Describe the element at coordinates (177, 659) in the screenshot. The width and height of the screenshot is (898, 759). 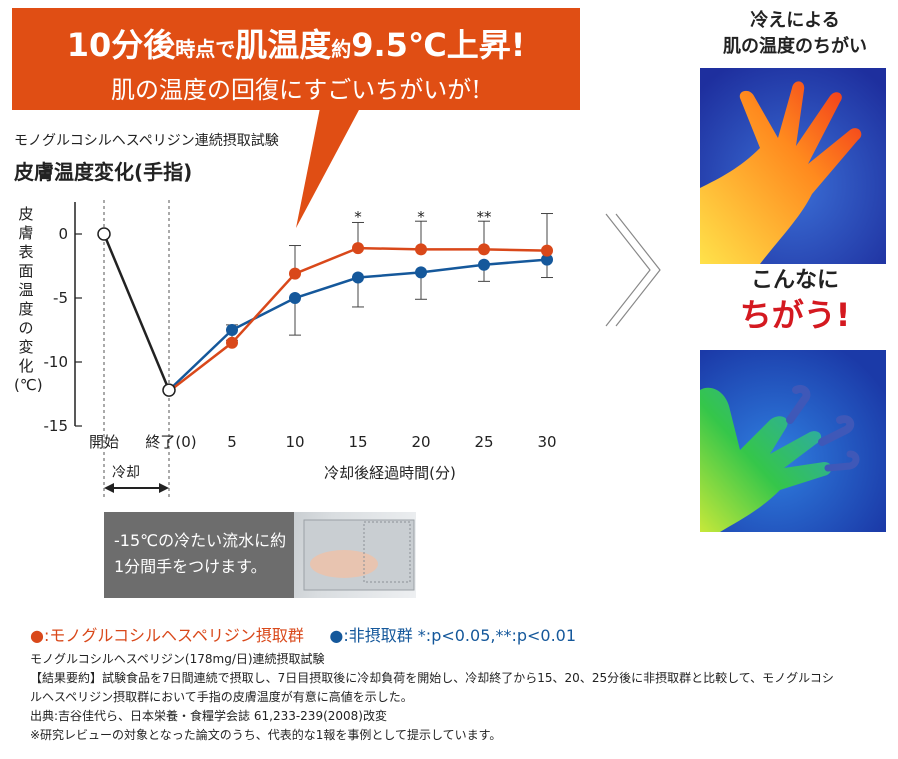
I see `note-line: モノグルコシルヘスペリジン(178mg/日)連続摂取試験` at that location.